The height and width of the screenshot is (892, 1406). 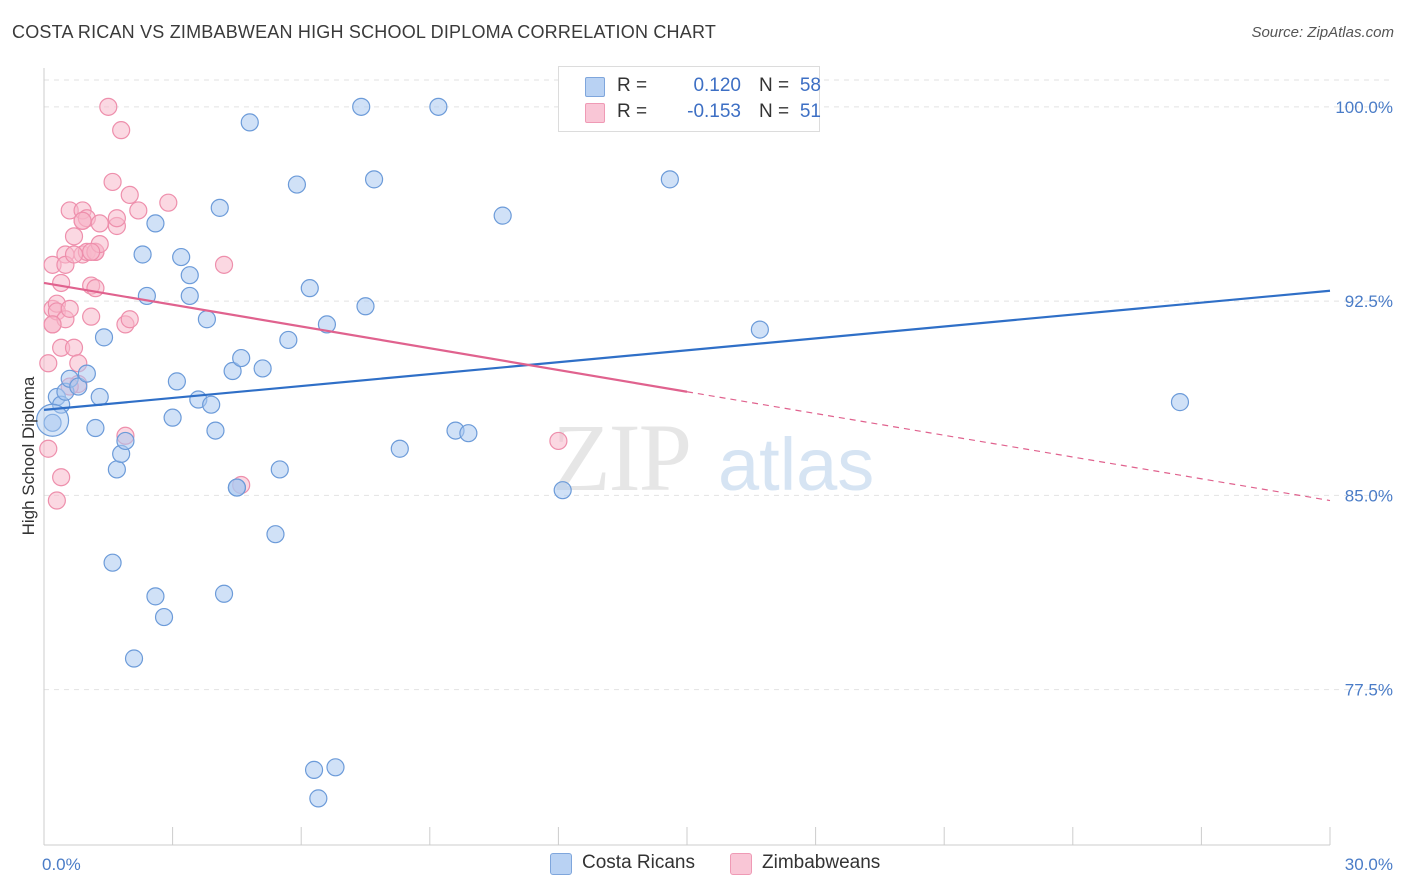 What do you see at coordinates (638, 862) in the screenshot?
I see `bottom-legend-label: Costa Ricans` at bounding box center [638, 862].